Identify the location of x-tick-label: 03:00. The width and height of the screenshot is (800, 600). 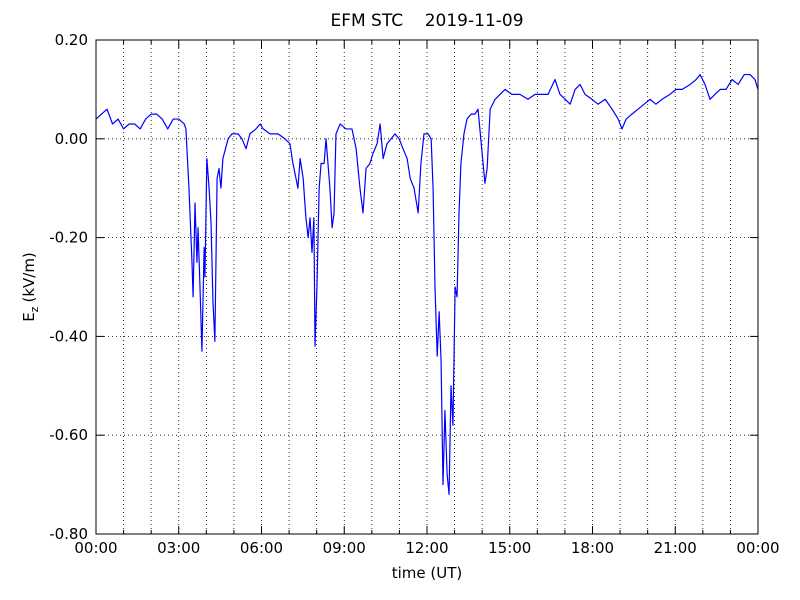
(178, 548).